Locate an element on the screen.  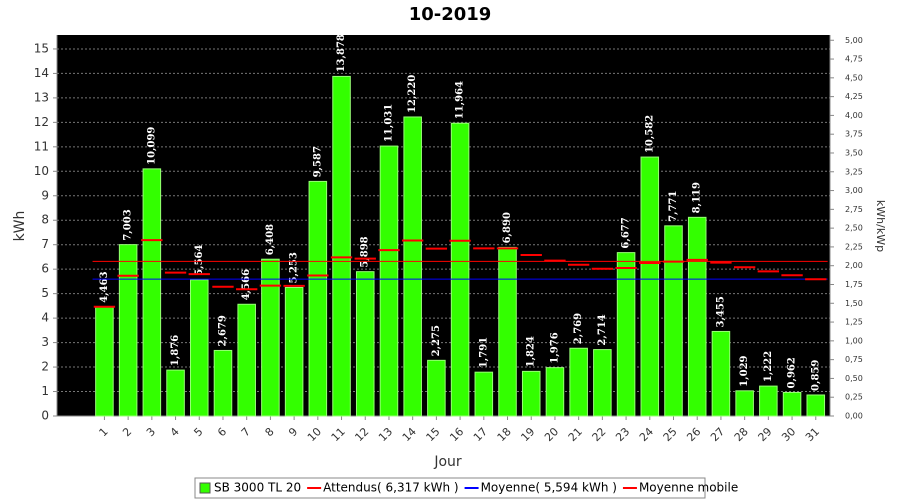
data-label: 2,714 is located at coordinates (602, 329).